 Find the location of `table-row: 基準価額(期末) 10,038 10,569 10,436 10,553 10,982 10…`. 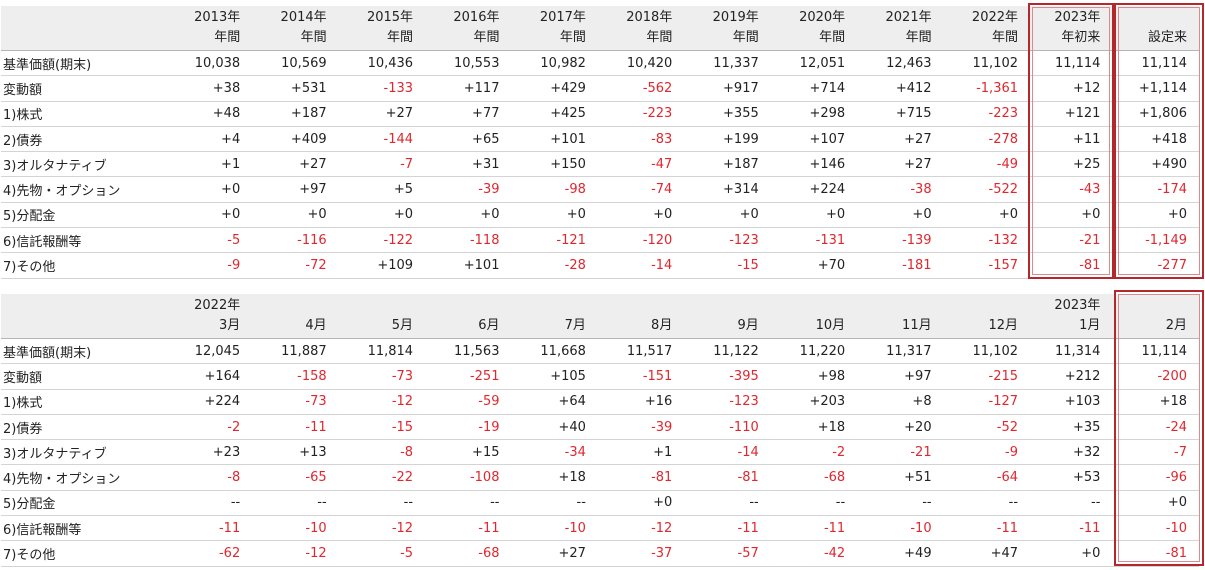

table-row: 基準価額(期末) 10,038 10,569 10,436 10,553 10,982 10… is located at coordinates (600, 63).